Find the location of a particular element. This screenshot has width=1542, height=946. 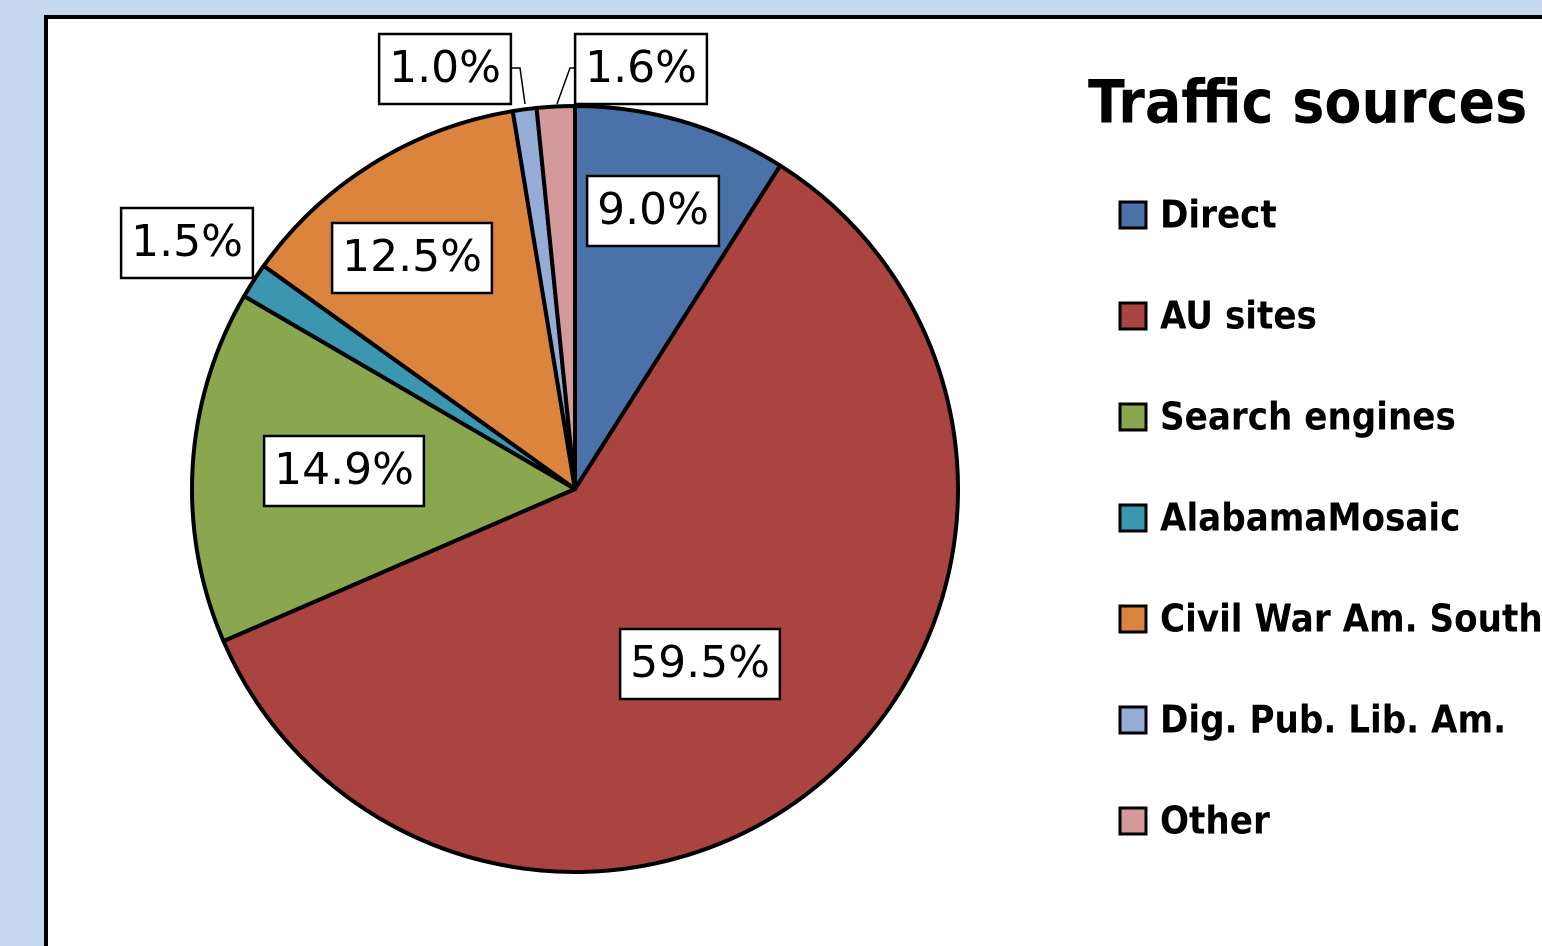

legend-label: Search engines is located at coordinates (1308, 417).